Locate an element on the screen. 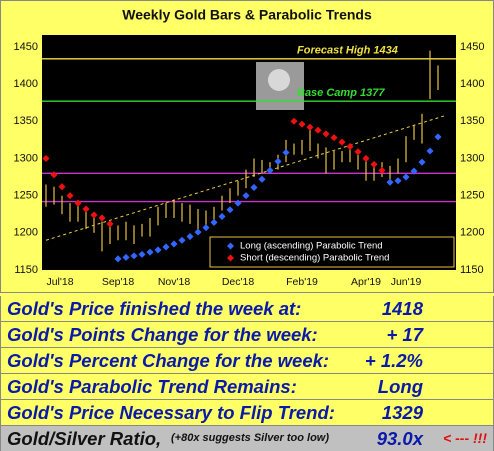 This screenshot has width=494, height=451. table-row: Gold's Parabolic Trend Remains: Long is located at coordinates (247, 387).